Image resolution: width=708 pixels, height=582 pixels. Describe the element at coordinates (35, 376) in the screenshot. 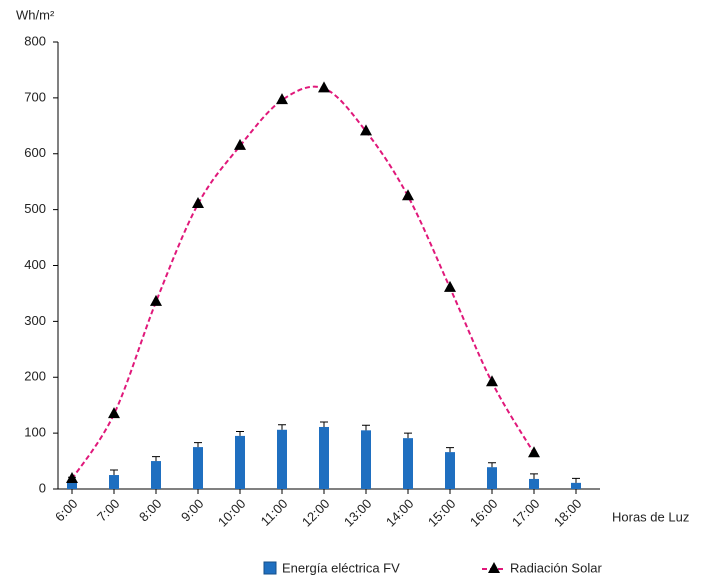

I see `y-tick-label: 200` at that location.